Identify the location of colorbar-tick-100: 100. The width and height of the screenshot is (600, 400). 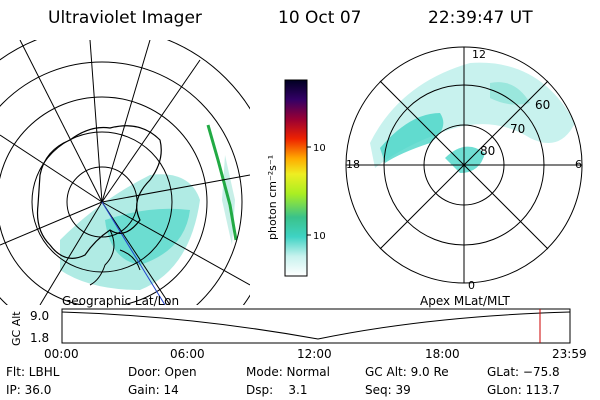
(319, 148).